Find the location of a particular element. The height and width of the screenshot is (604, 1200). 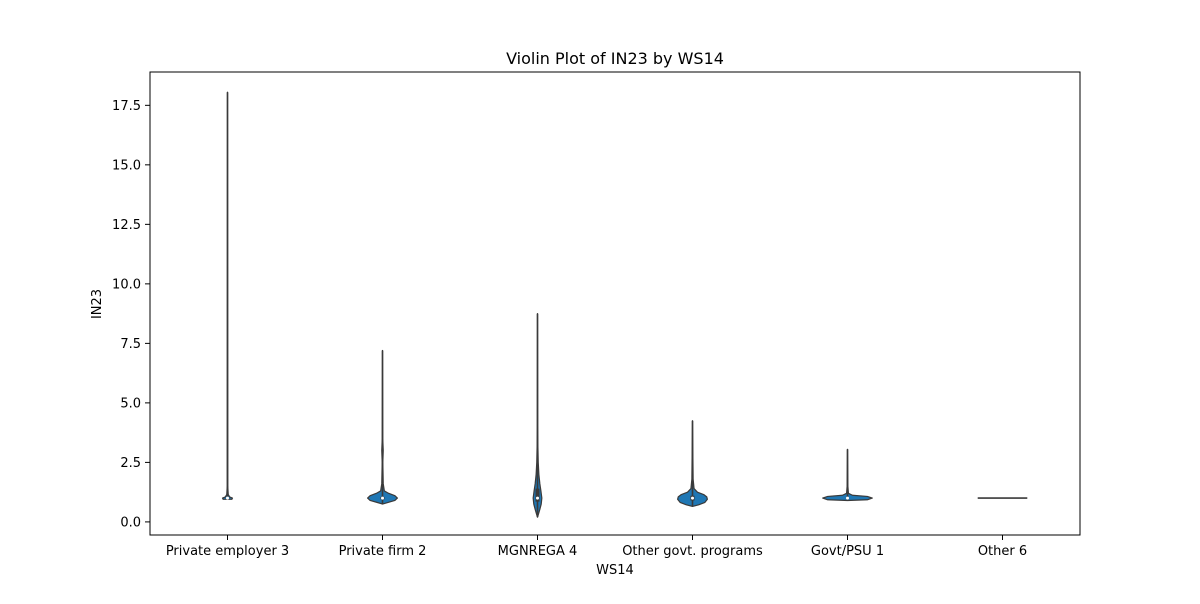

x-tick-label: Other 6 is located at coordinates (1002, 551).